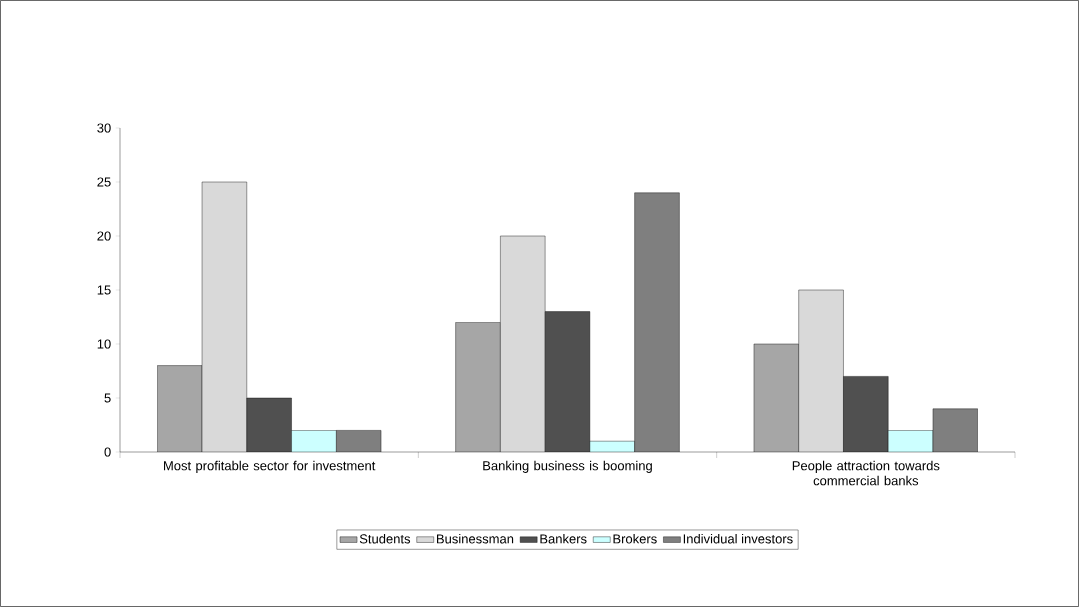 The height and width of the screenshot is (607, 1079). What do you see at coordinates (563, 538) in the screenshot?
I see `legend-label: Bankers` at bounding box center [563, 538].